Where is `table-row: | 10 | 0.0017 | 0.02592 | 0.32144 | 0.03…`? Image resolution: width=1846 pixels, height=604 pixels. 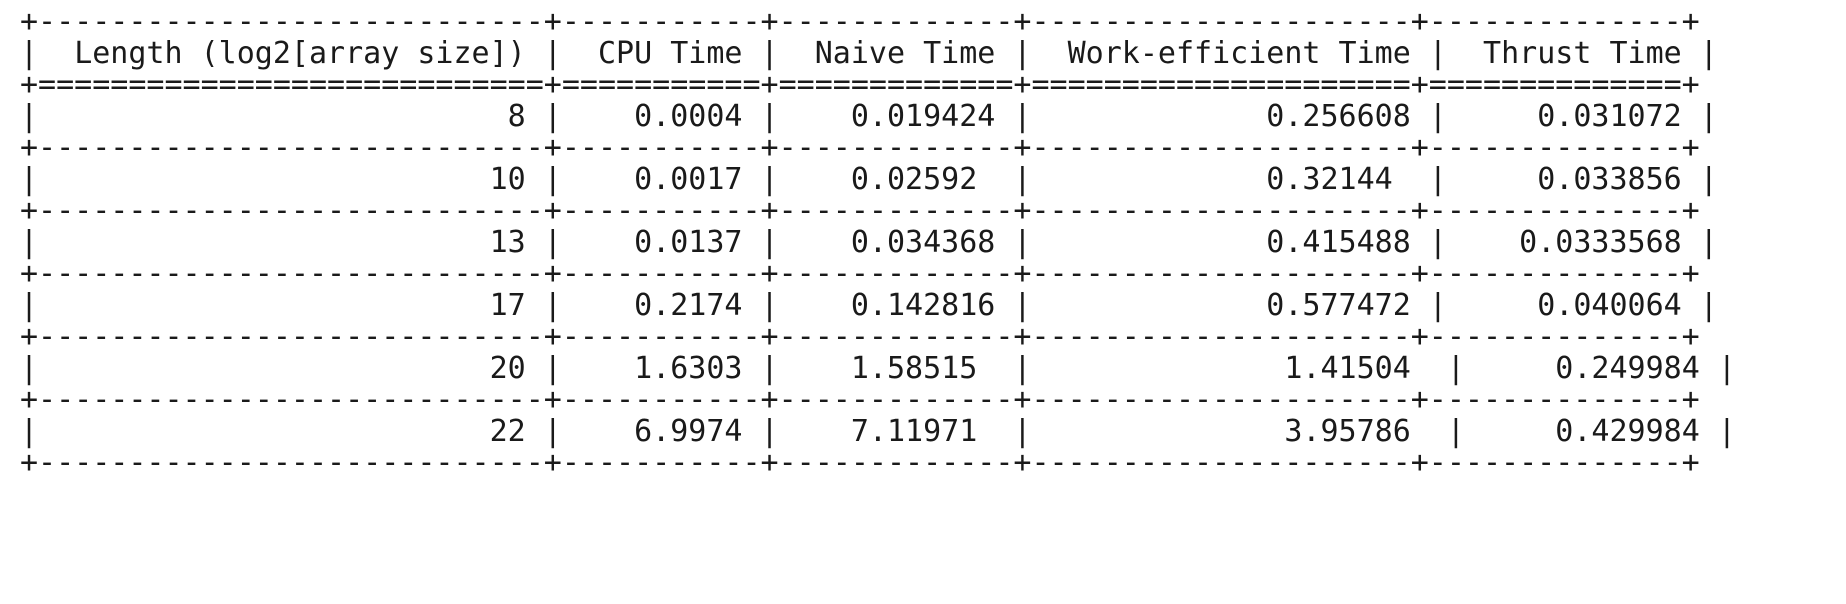
table-row: | 10 | 0.0017 | 0.02592 | 0.32144 | 0.03… is located at coordinates (869, 179).